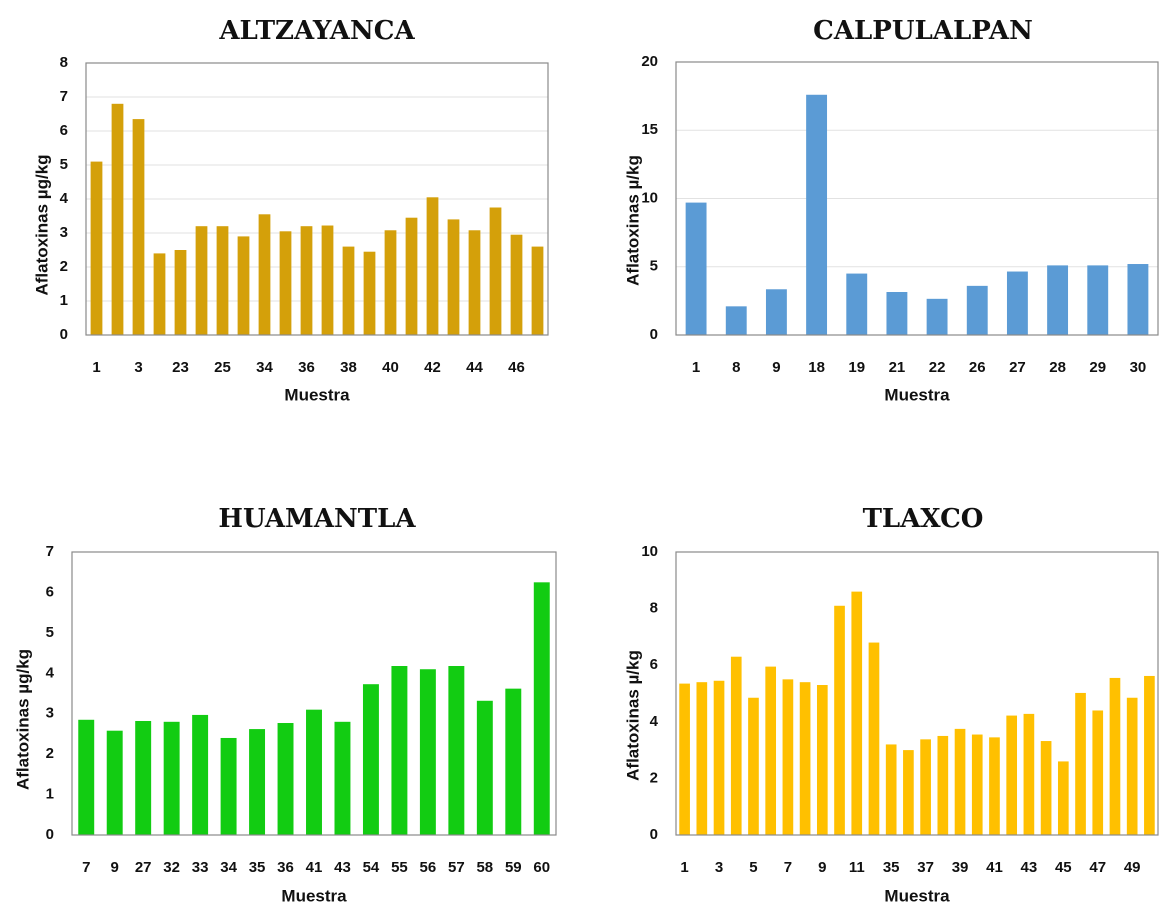  Describe the element at coordinates (390, 367) in the screenshot. I see `x-tick-label: 40` at that location.